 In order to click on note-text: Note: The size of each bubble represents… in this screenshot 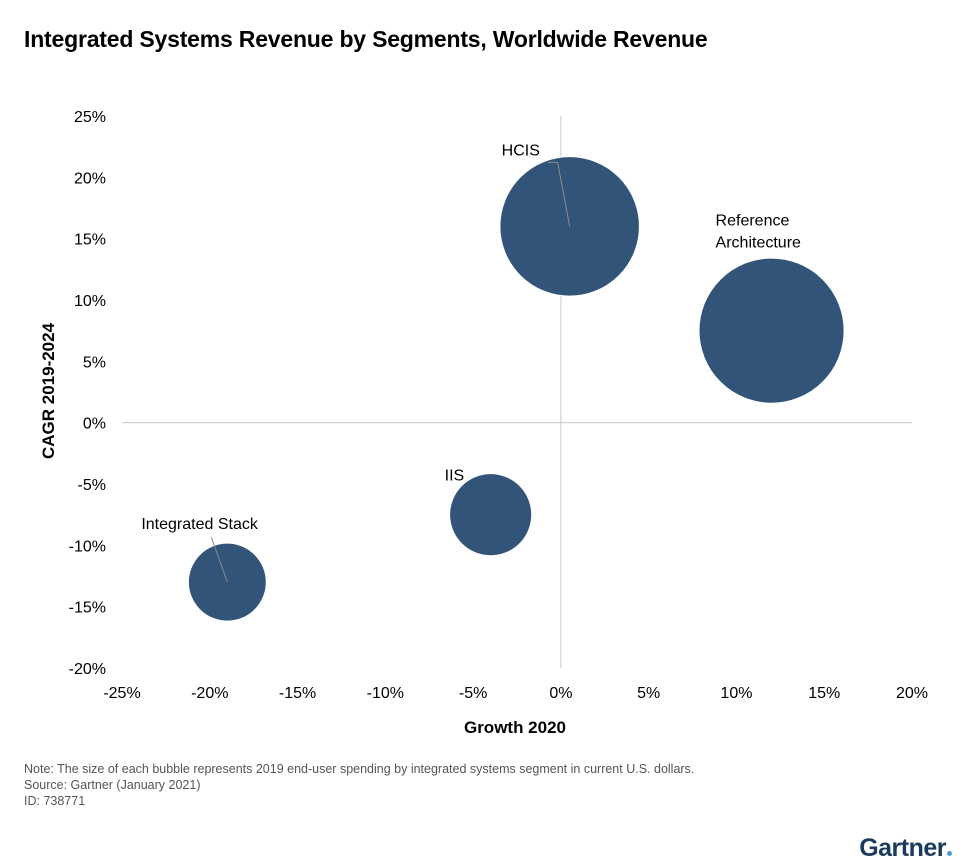, I will do `click(359, 769)`.